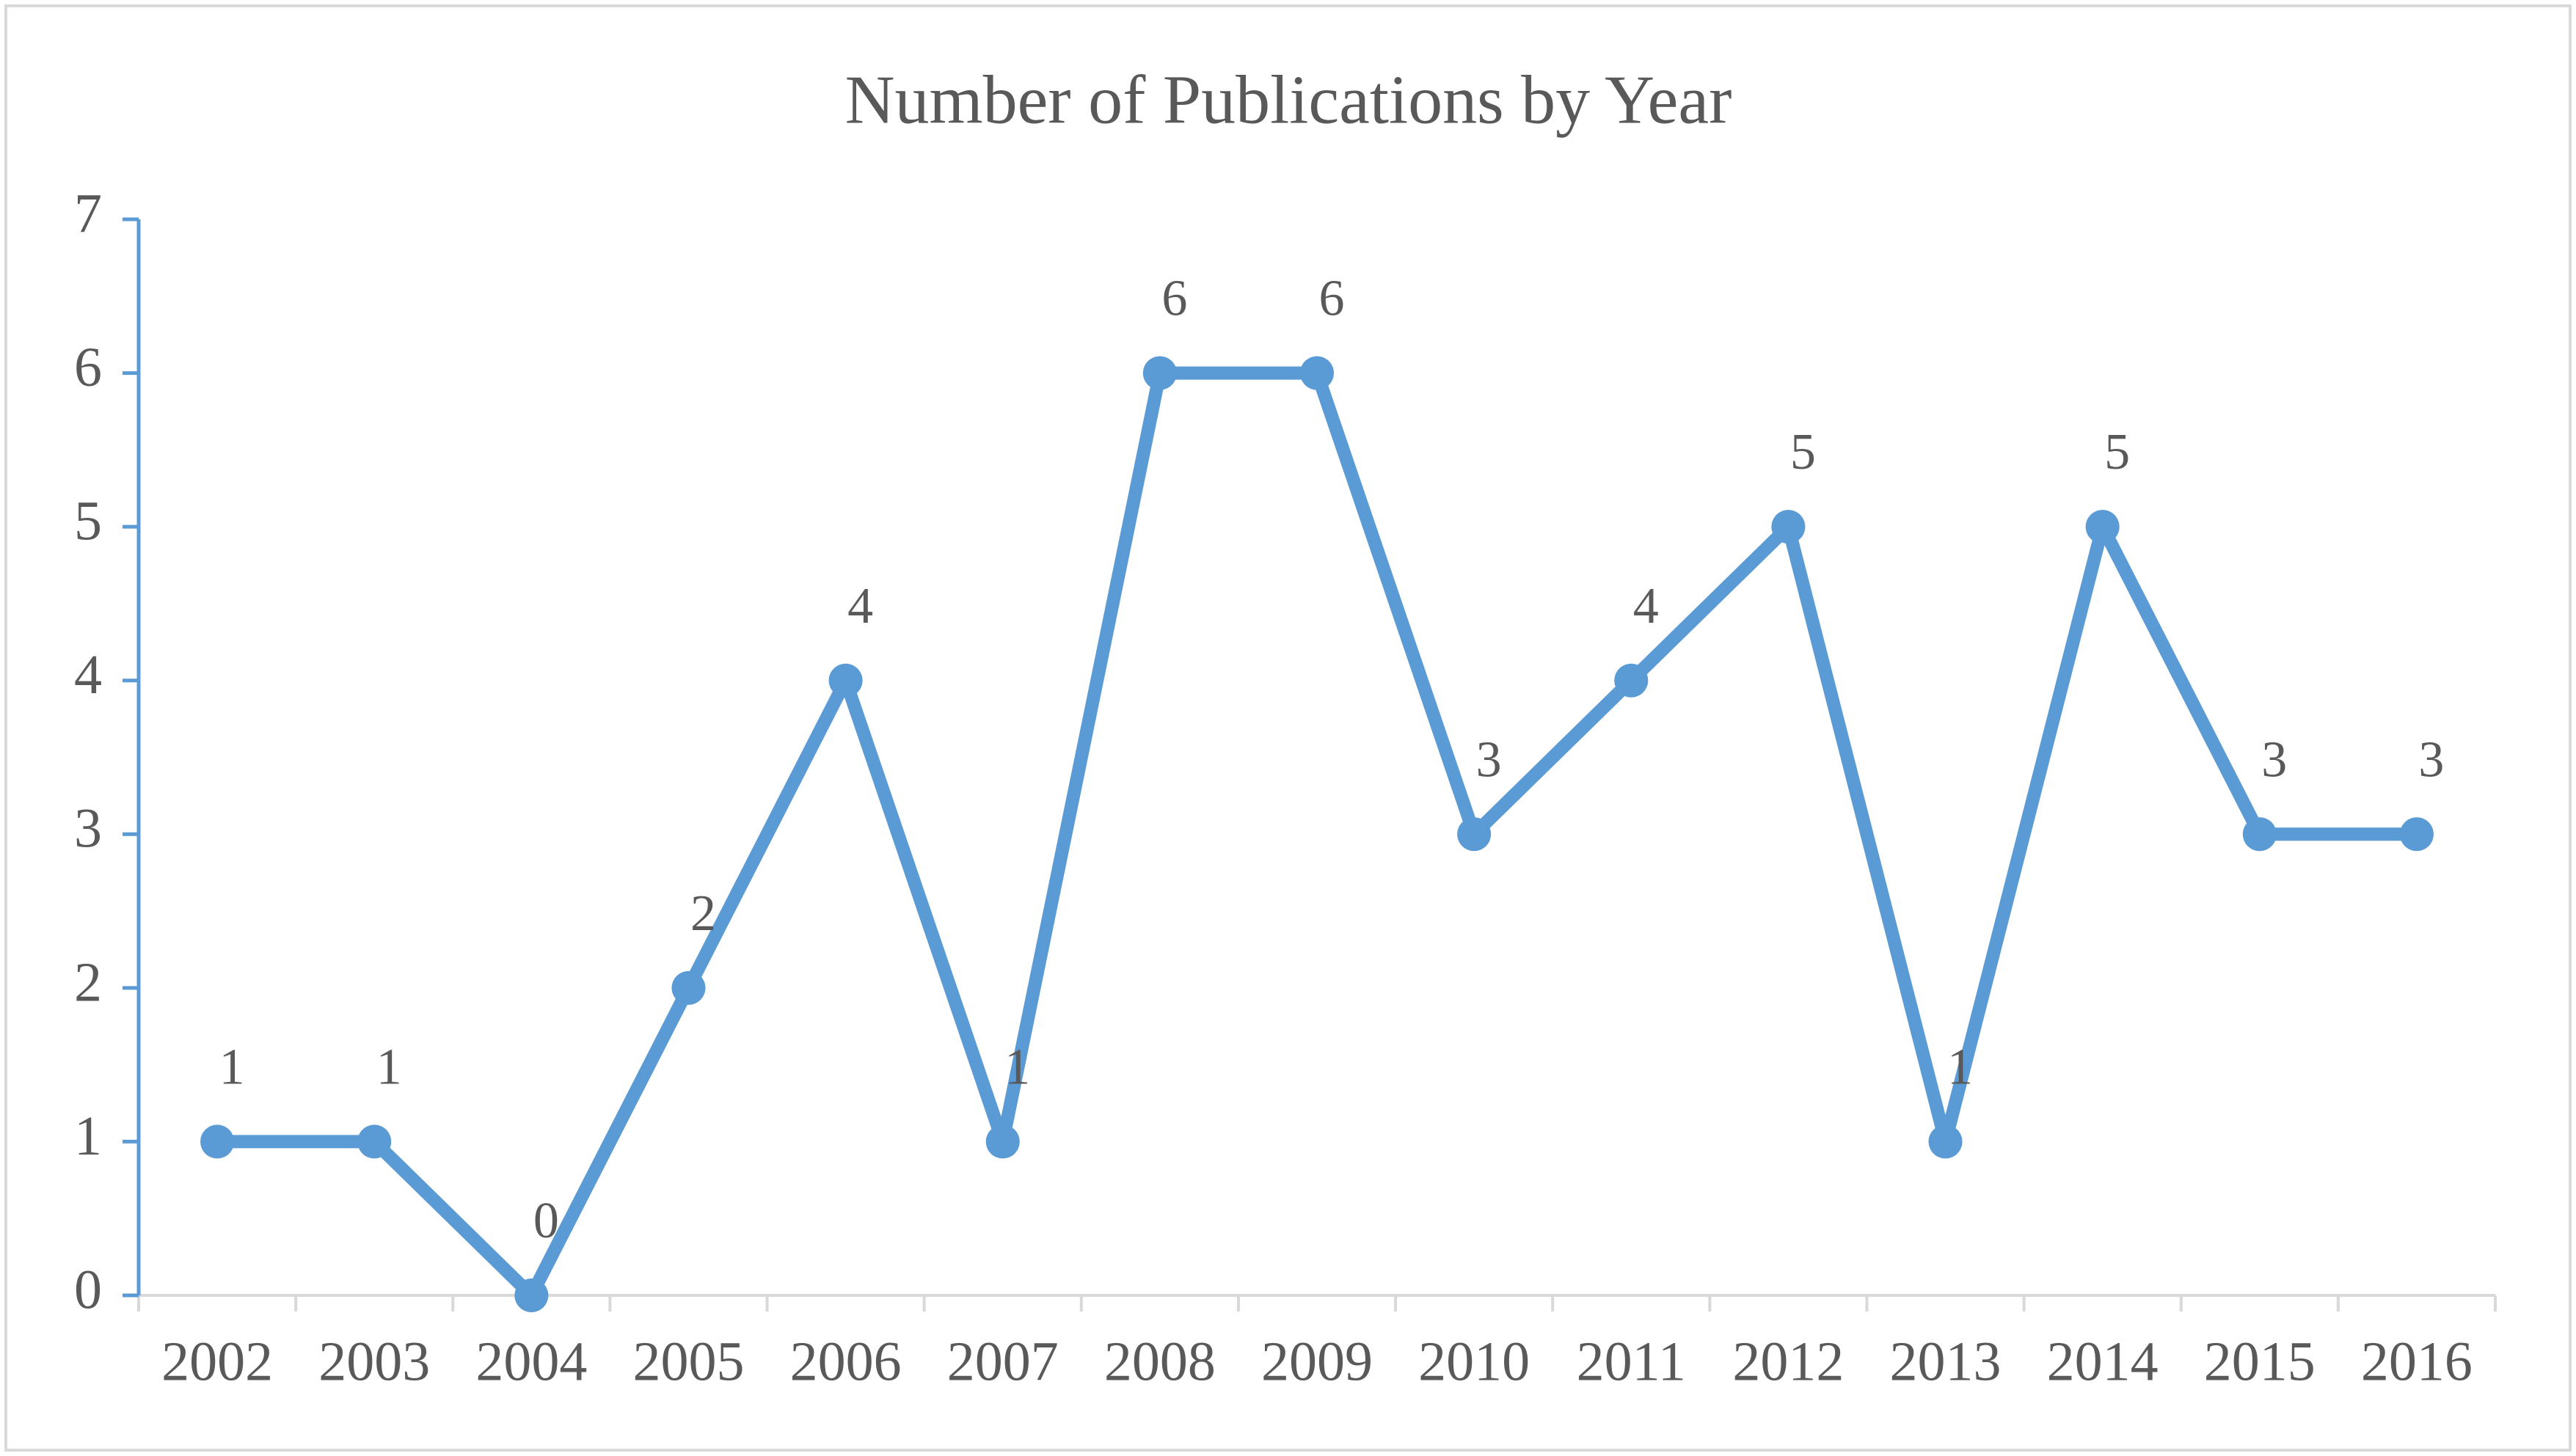 The height and width of the screenshot is (1456, 2576). Describe the element at coordinates (88, 982) in the screenshot. I see `y-tick-label: 2` at that location.